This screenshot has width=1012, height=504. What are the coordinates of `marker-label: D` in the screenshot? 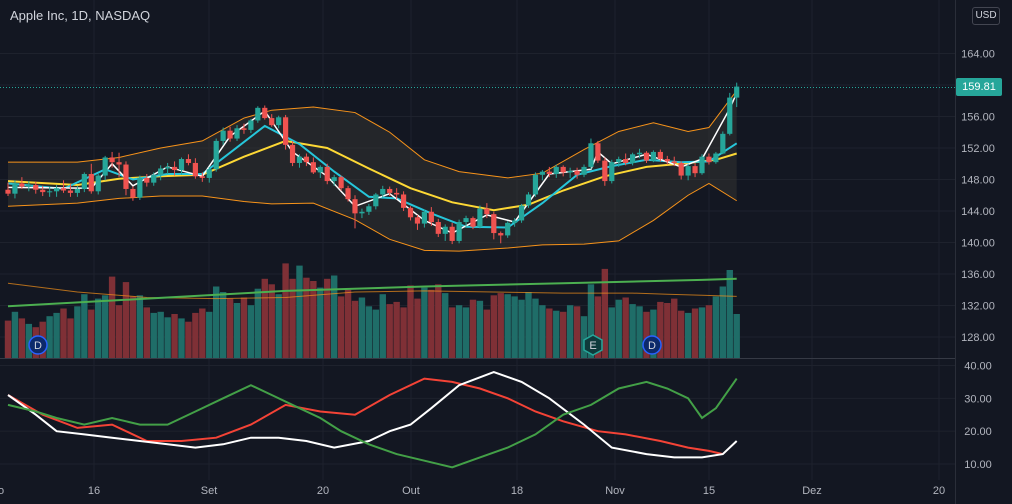 It's located at (652, 346).